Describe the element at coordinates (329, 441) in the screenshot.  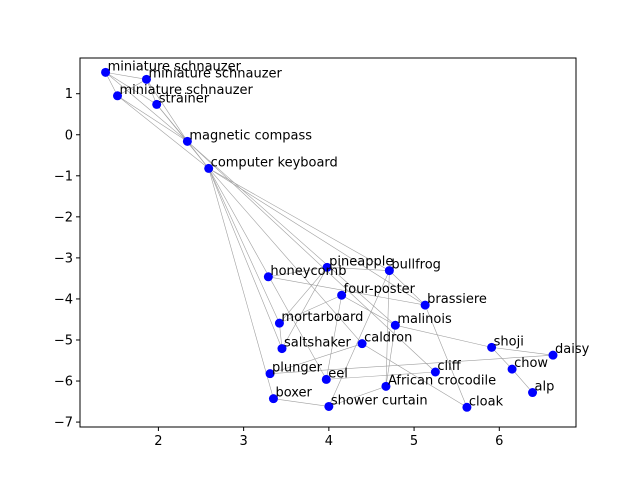
I see `x-tick-label: 4` at that location.